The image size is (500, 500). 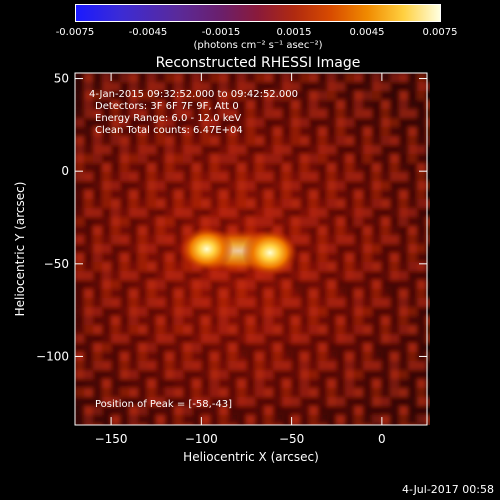 I want to click on colorbar-tick: 0.0015, so click(x=294, y=32).